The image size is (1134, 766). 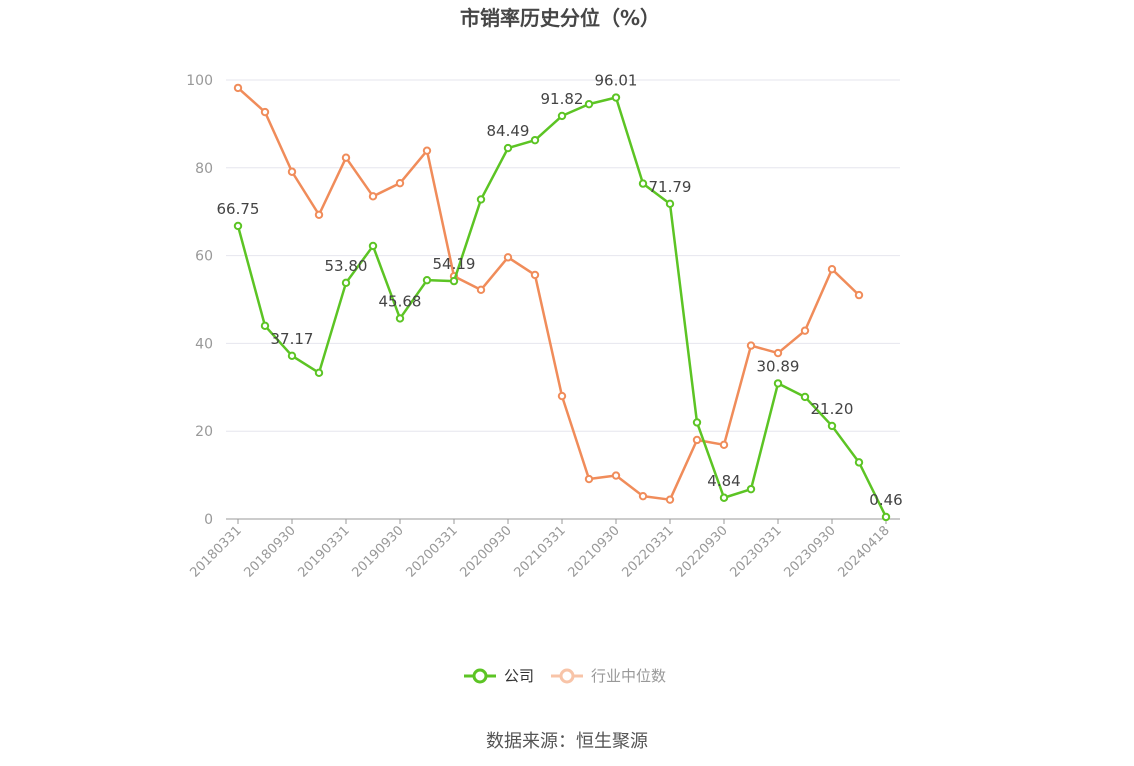 I want to click on legend-label-industry: 行业中位数, so click(x=628, y=676).